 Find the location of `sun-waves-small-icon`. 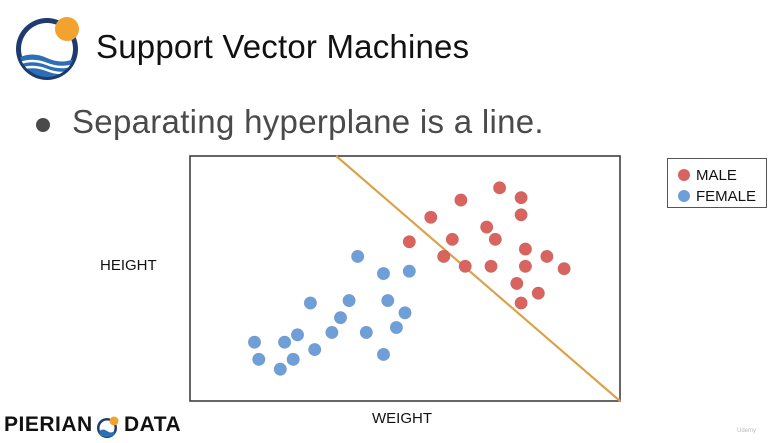

sun-waves-small-icon is located at coordinates (108, 427).